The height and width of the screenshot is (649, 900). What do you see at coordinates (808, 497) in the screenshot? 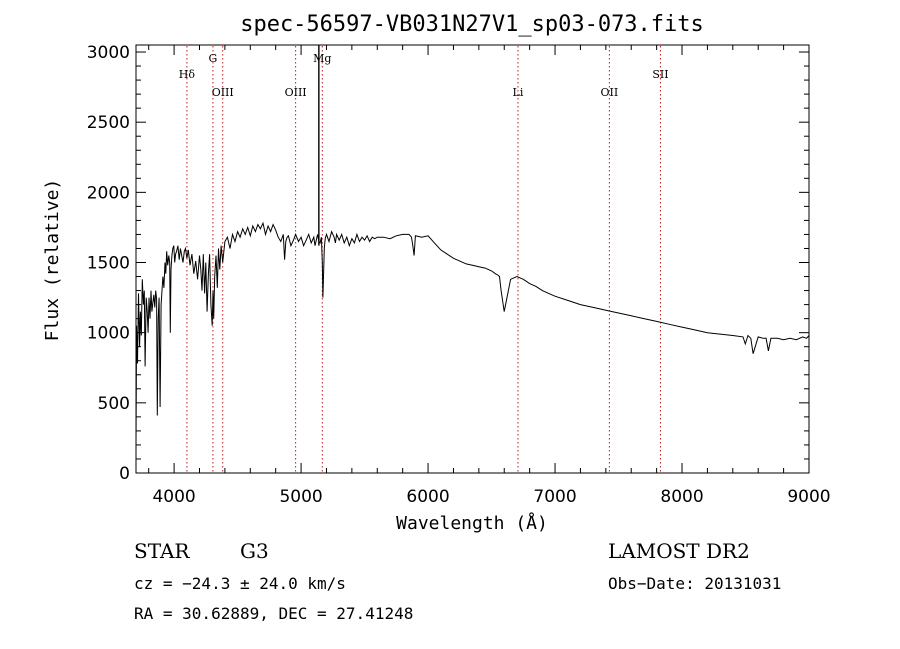
I see `x-tick-label: 9000` at bounding box center [808, 497].